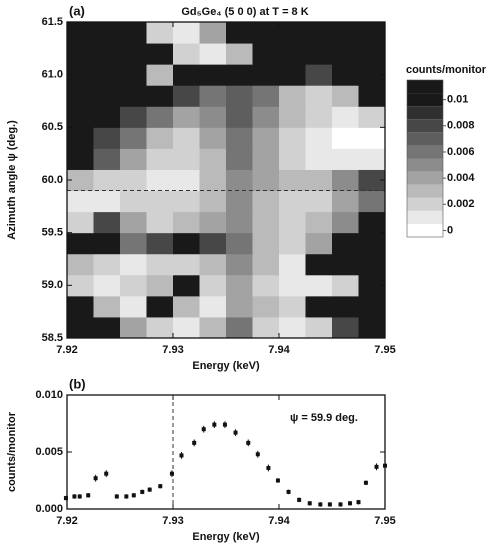  Describe the element at coordinates (12, 451) in the screenshot. I see `y-axis-label: counts/monitor` at that location.